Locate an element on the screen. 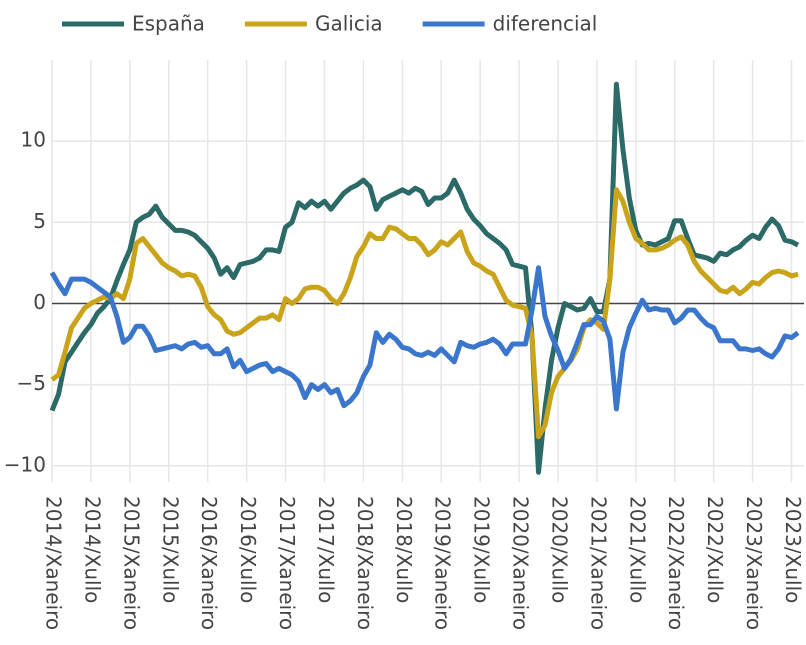 This screenshot has width=806, height=645. x-tick-label: 2019/Xaneiro is located at coordinates (443, 563).